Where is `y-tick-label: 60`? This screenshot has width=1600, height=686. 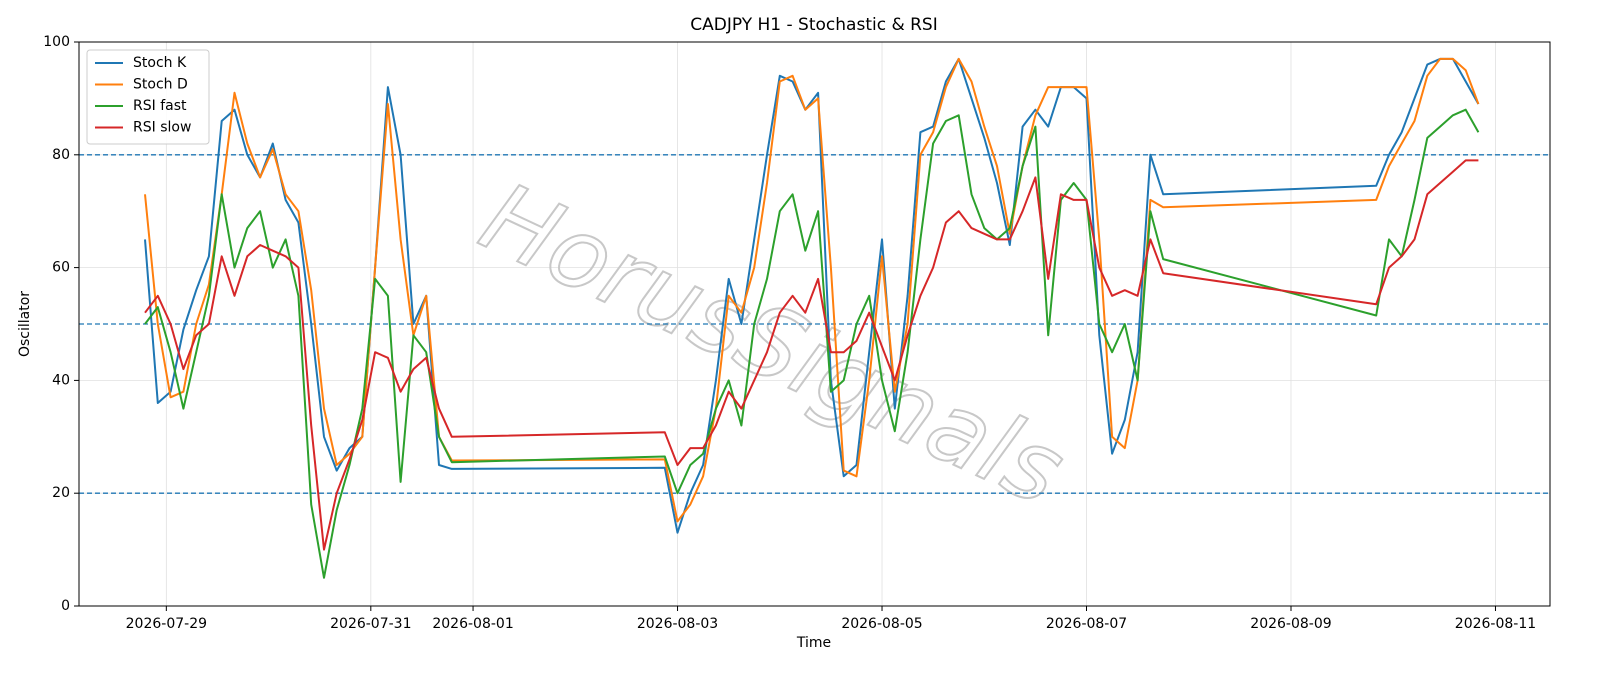 y-tick-label: 60 is located at coordinates (61, 268).